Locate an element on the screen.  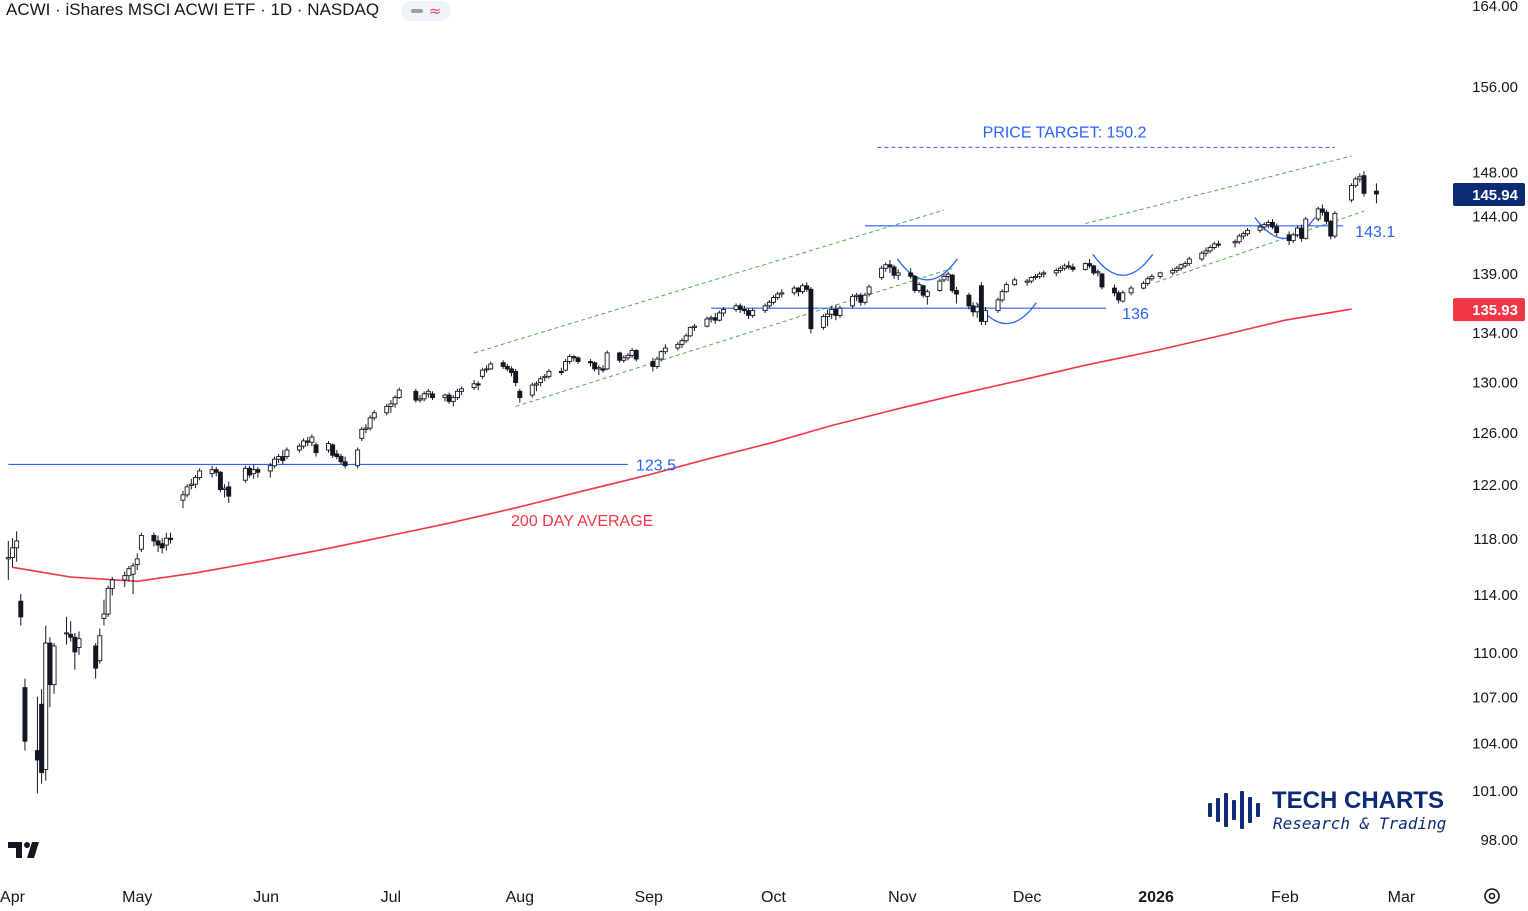
minus-icon is located at coordinates (416, 11).